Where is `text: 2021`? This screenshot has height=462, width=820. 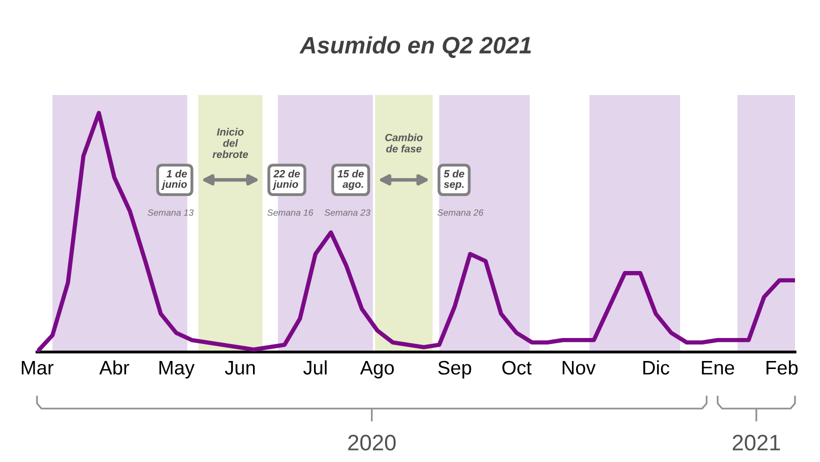 text: 2021 is located at coordinates (756, 442).